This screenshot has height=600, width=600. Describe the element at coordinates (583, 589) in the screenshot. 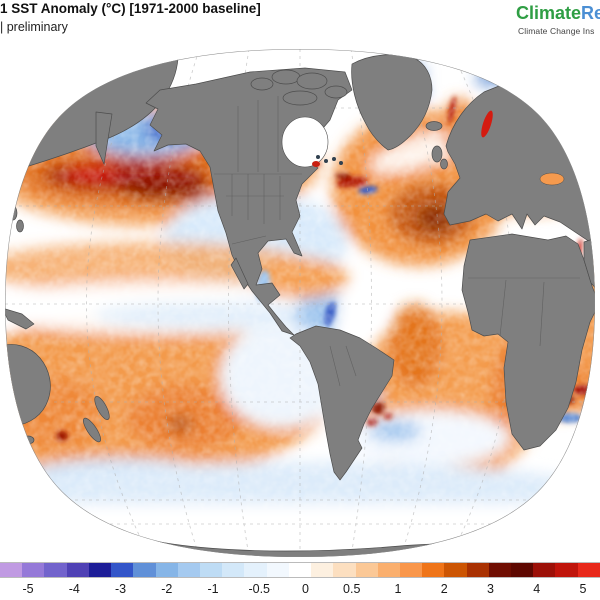

I see `colorbar-tick-5: 5` at that location.